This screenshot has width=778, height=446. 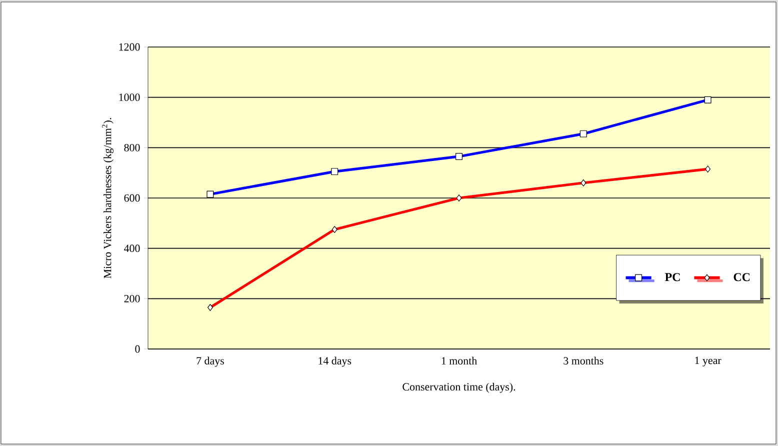 What do you see at coordinates (129, 98) in the screenshot?
I see `y-tick-label: 1000` at bounding box center [129, 98].